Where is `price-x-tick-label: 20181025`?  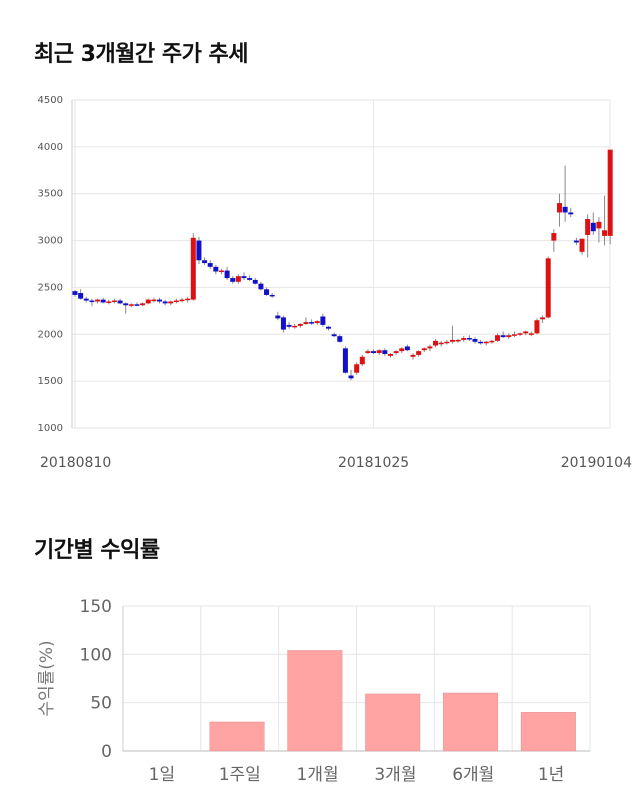
price-x-tick-label: 20181025 is located at coordinates (373, 463).